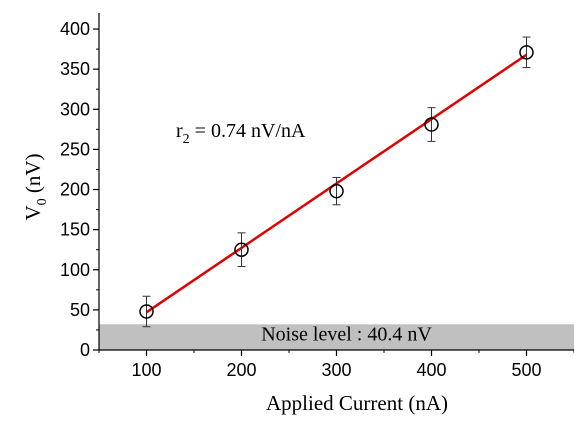 The height and width of the screenshot is (421, 574). What do you see at coordinates (75, 109) in the screenshot?
I see `y-tick-label: 300` at bounding box center [75, 109].